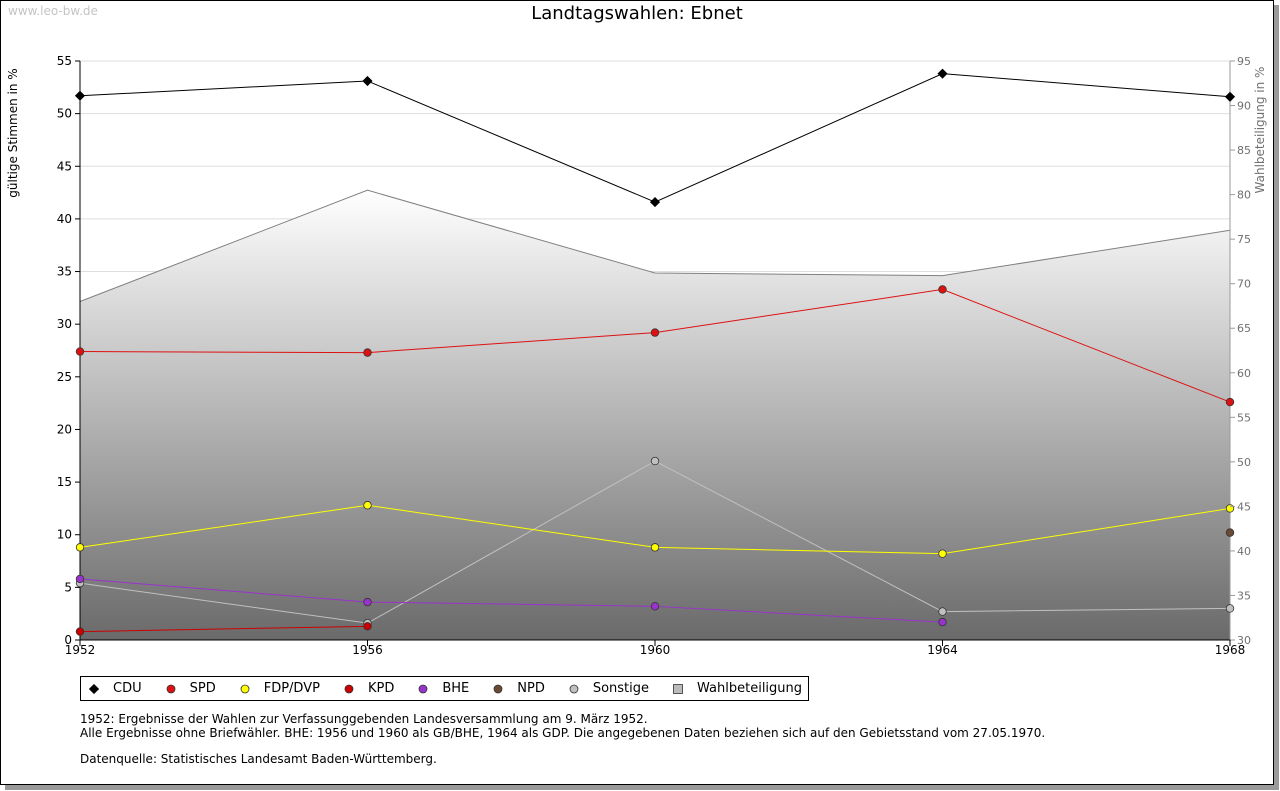  I want to click on legend-label-cdu: CDU, so click(127, 688).